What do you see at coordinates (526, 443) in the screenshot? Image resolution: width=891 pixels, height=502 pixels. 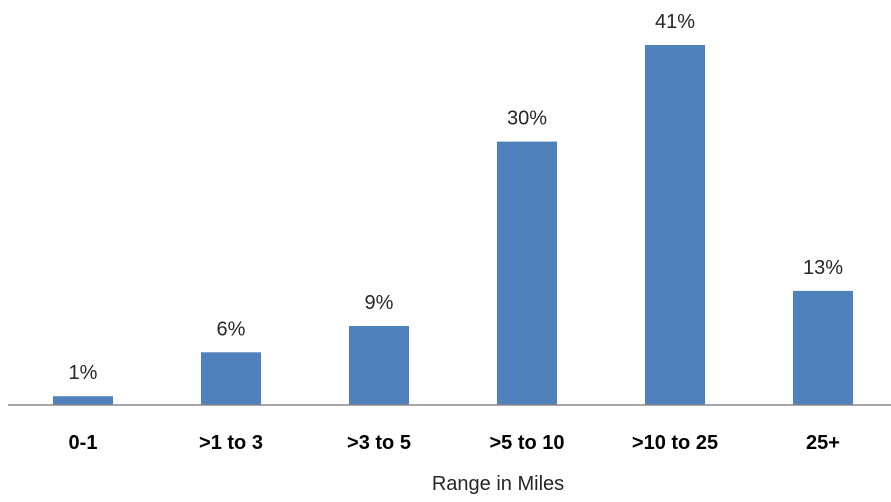 I see `x-tick-label-3: >5 to 10` at bounding box center [526, 443].